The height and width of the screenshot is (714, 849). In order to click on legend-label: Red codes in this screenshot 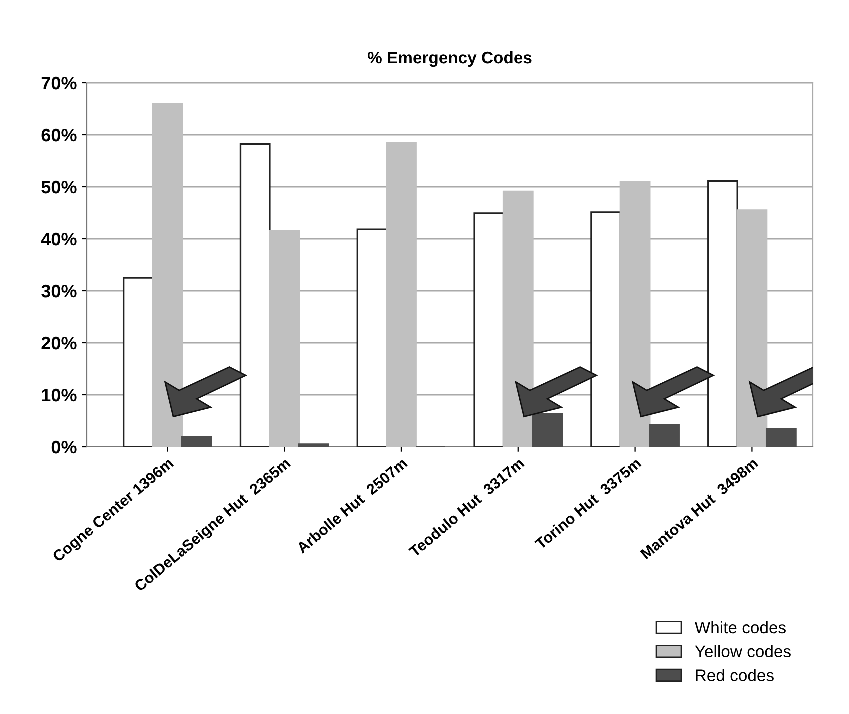, I will do `click(735, 675)`.